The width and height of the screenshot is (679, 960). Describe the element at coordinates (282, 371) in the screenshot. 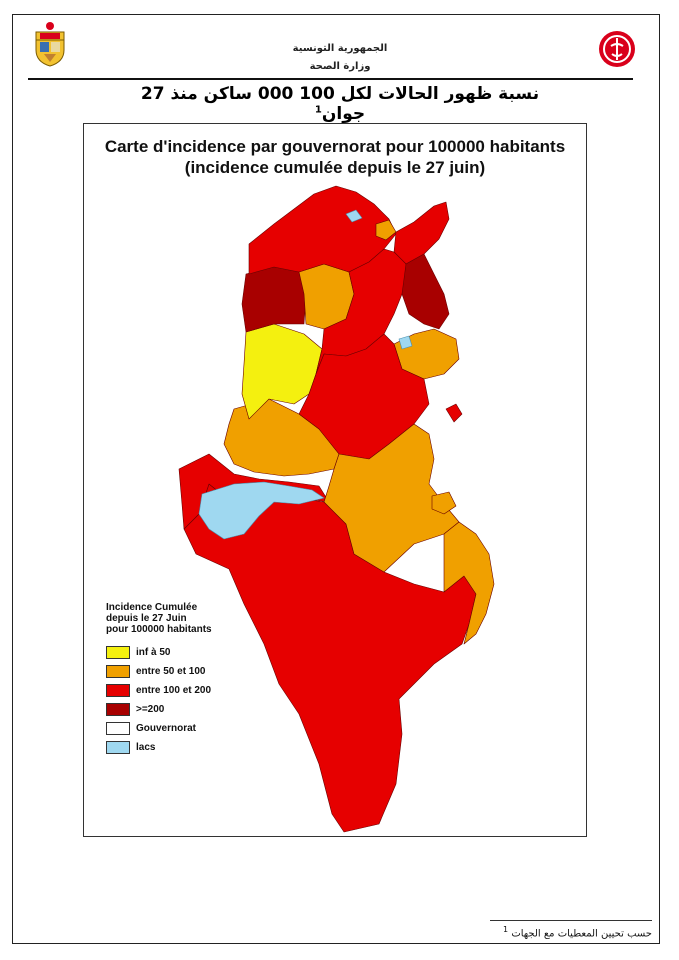

I see `region-kasserine` at that location.